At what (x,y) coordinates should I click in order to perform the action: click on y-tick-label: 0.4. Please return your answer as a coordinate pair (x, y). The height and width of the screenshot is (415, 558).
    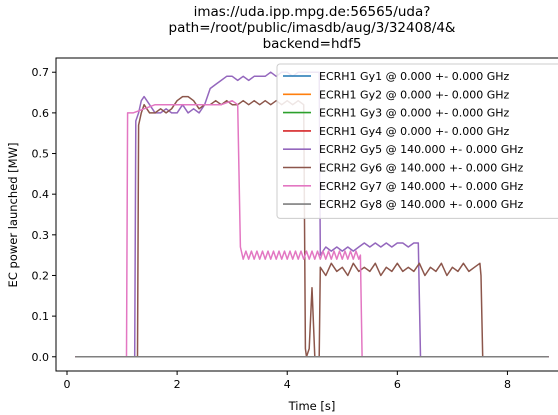
    Looking at the image, I should click on (41, 194).